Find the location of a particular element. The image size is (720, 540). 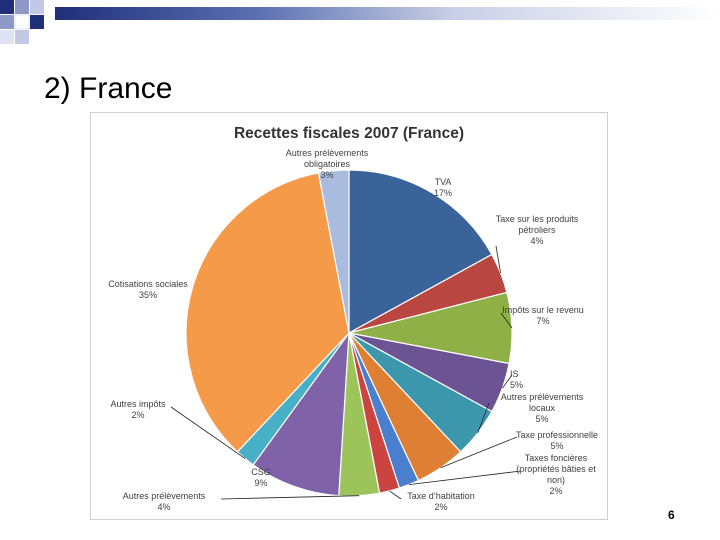

pie-slice-cotisations-sociales is located at coordinates (267, 312).